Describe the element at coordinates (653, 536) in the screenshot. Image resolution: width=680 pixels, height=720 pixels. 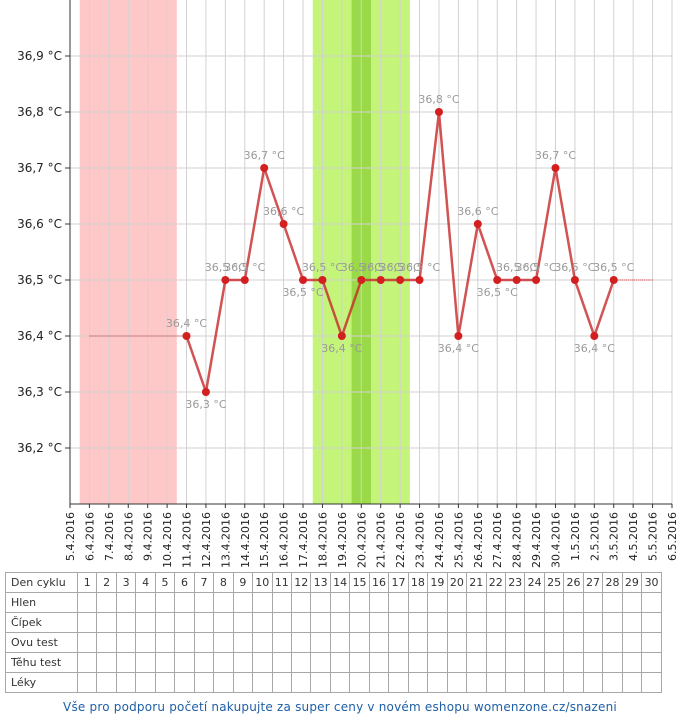
I see `x-tick-label: 5.5.2016` at that location.